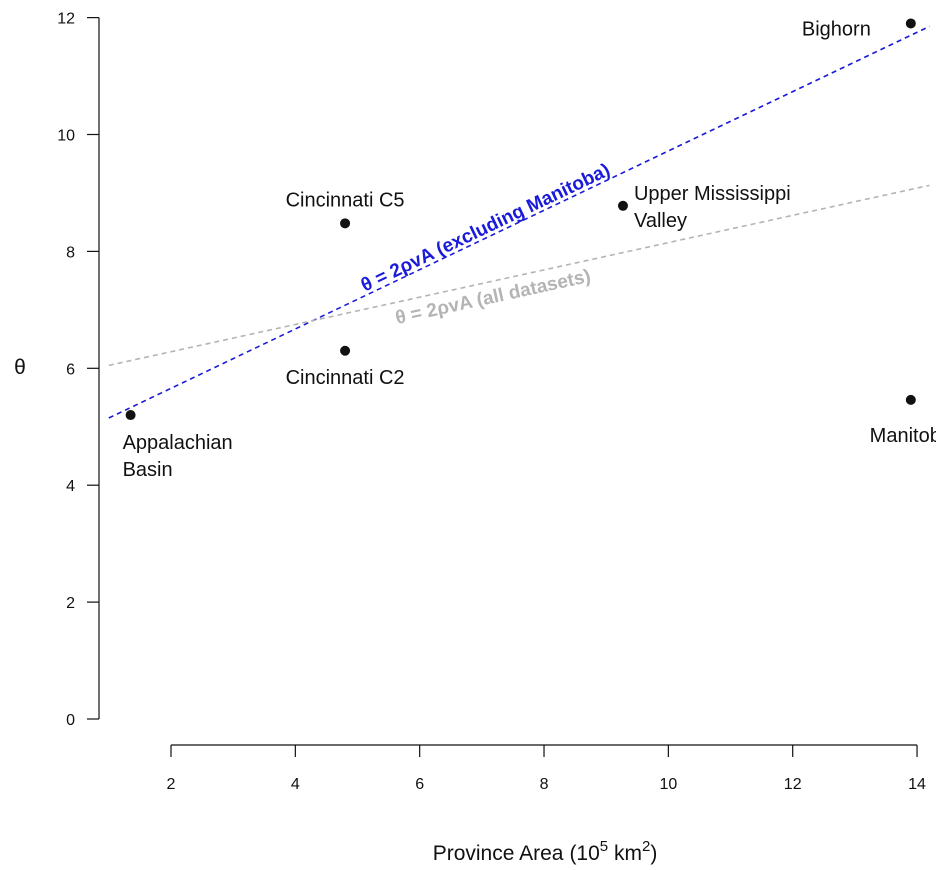  What do you see at coordinates (345, 378) in the screenshot?
I see `point-label-cincinnati-c2: Cincinnati C2` at bounding box center [345, 378].